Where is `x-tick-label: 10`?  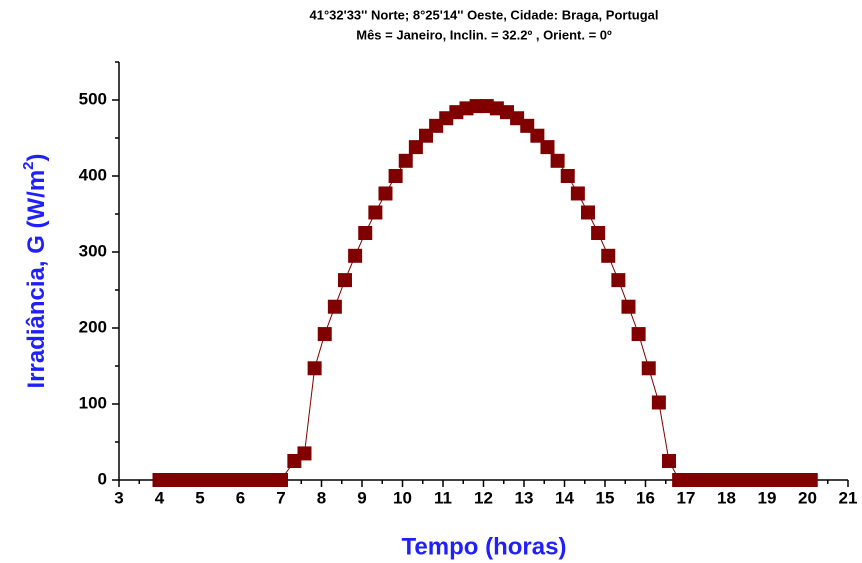 x-tick-label: 10 is located at coordinates (402, 497).